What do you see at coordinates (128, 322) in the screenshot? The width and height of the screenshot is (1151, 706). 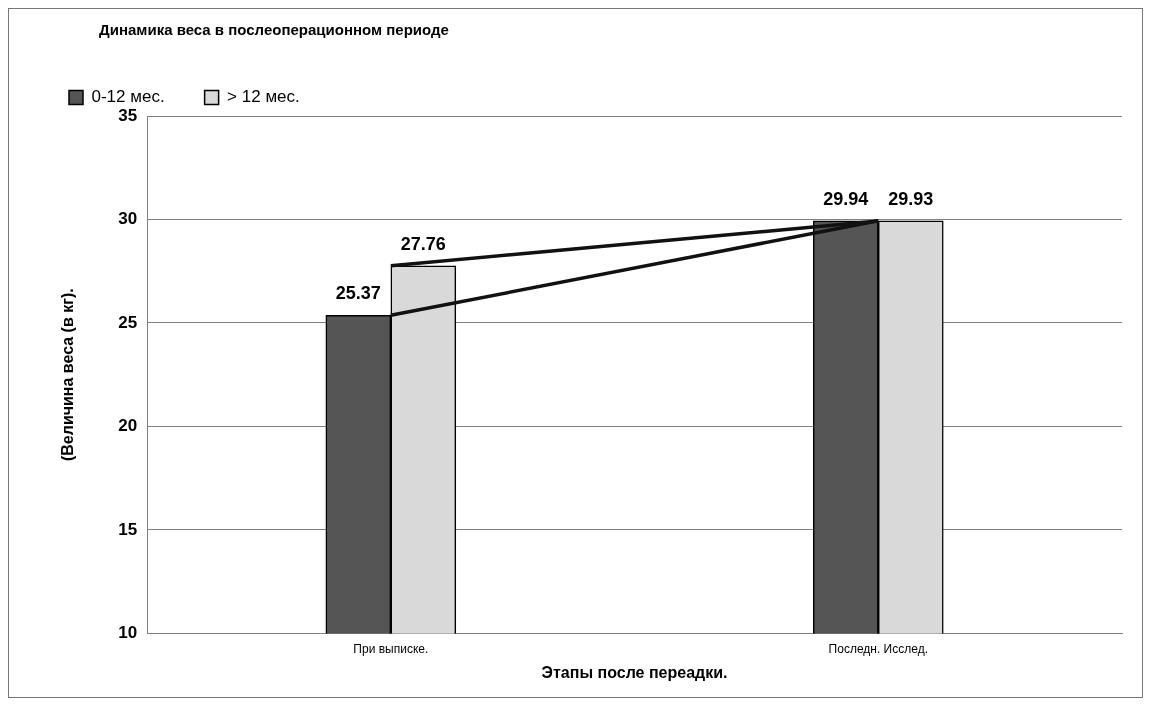 I see `y-tick-label: 25` at bounding box center [128, 322].